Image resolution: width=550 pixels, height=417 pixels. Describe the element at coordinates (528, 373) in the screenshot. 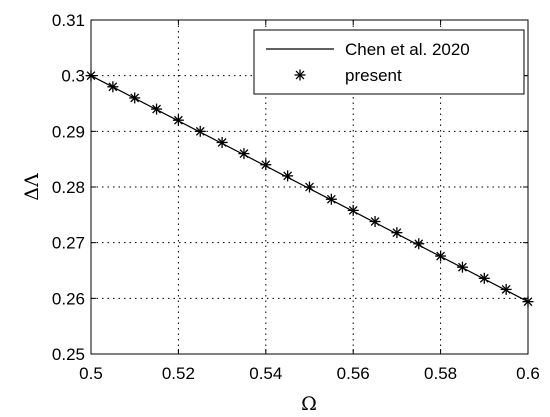

I see `x-tick-label: 0.6` at that location.